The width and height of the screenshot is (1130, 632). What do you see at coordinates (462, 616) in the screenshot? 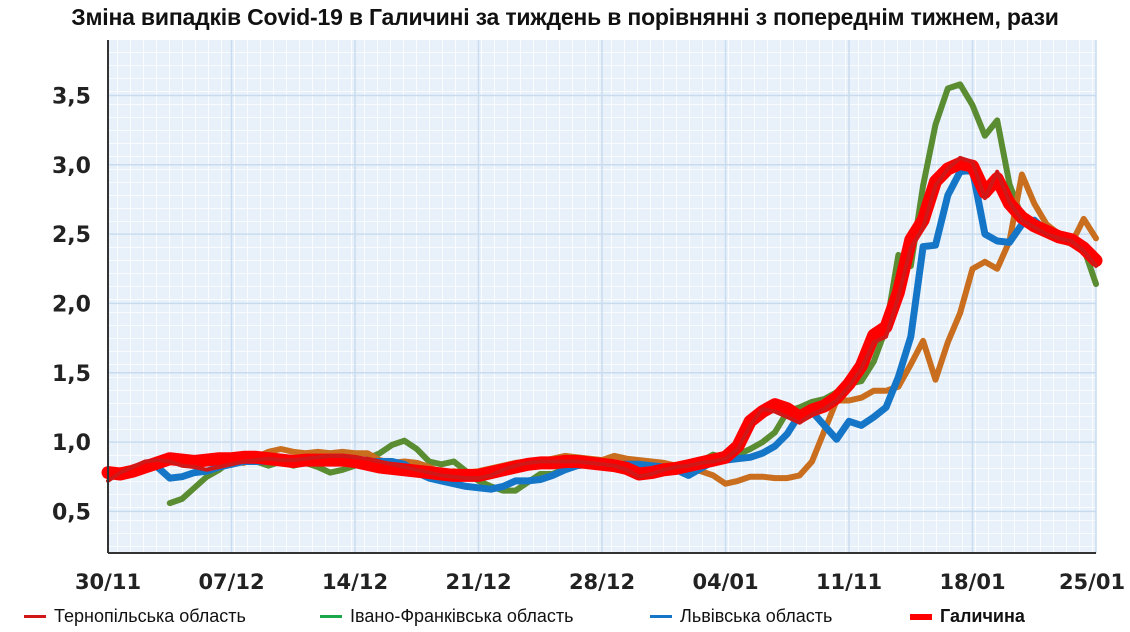
I see `legend-label-ivano-frankivsk: Івано-Франківська область` at bounding box center [462, 616].